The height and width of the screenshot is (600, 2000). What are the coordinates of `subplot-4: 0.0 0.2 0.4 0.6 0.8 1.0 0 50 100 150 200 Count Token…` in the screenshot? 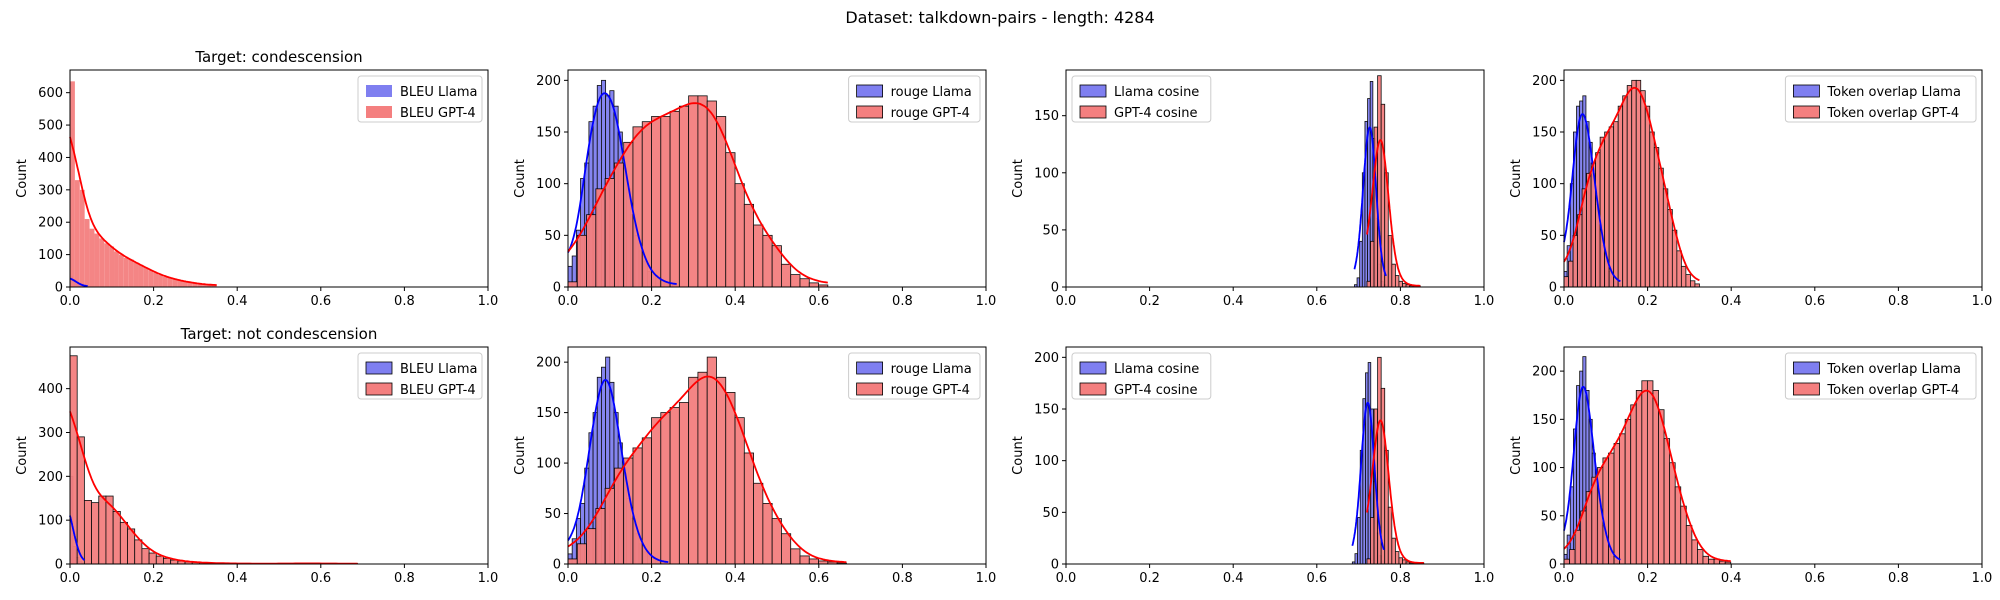 It's located at (1750, 189).